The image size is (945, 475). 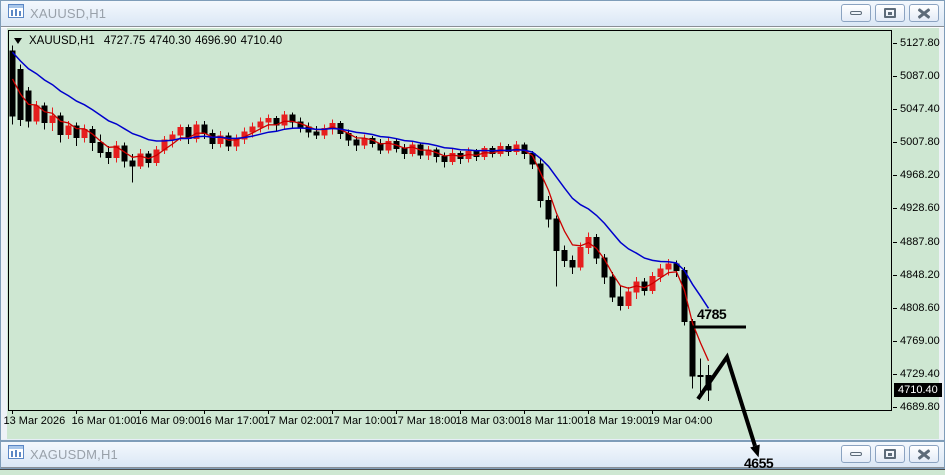 What do you see at coordinates (472, 14) in the screenshot?
I see `main-titlebar: XAUUSD,H1` at bounding box center [472, 14].